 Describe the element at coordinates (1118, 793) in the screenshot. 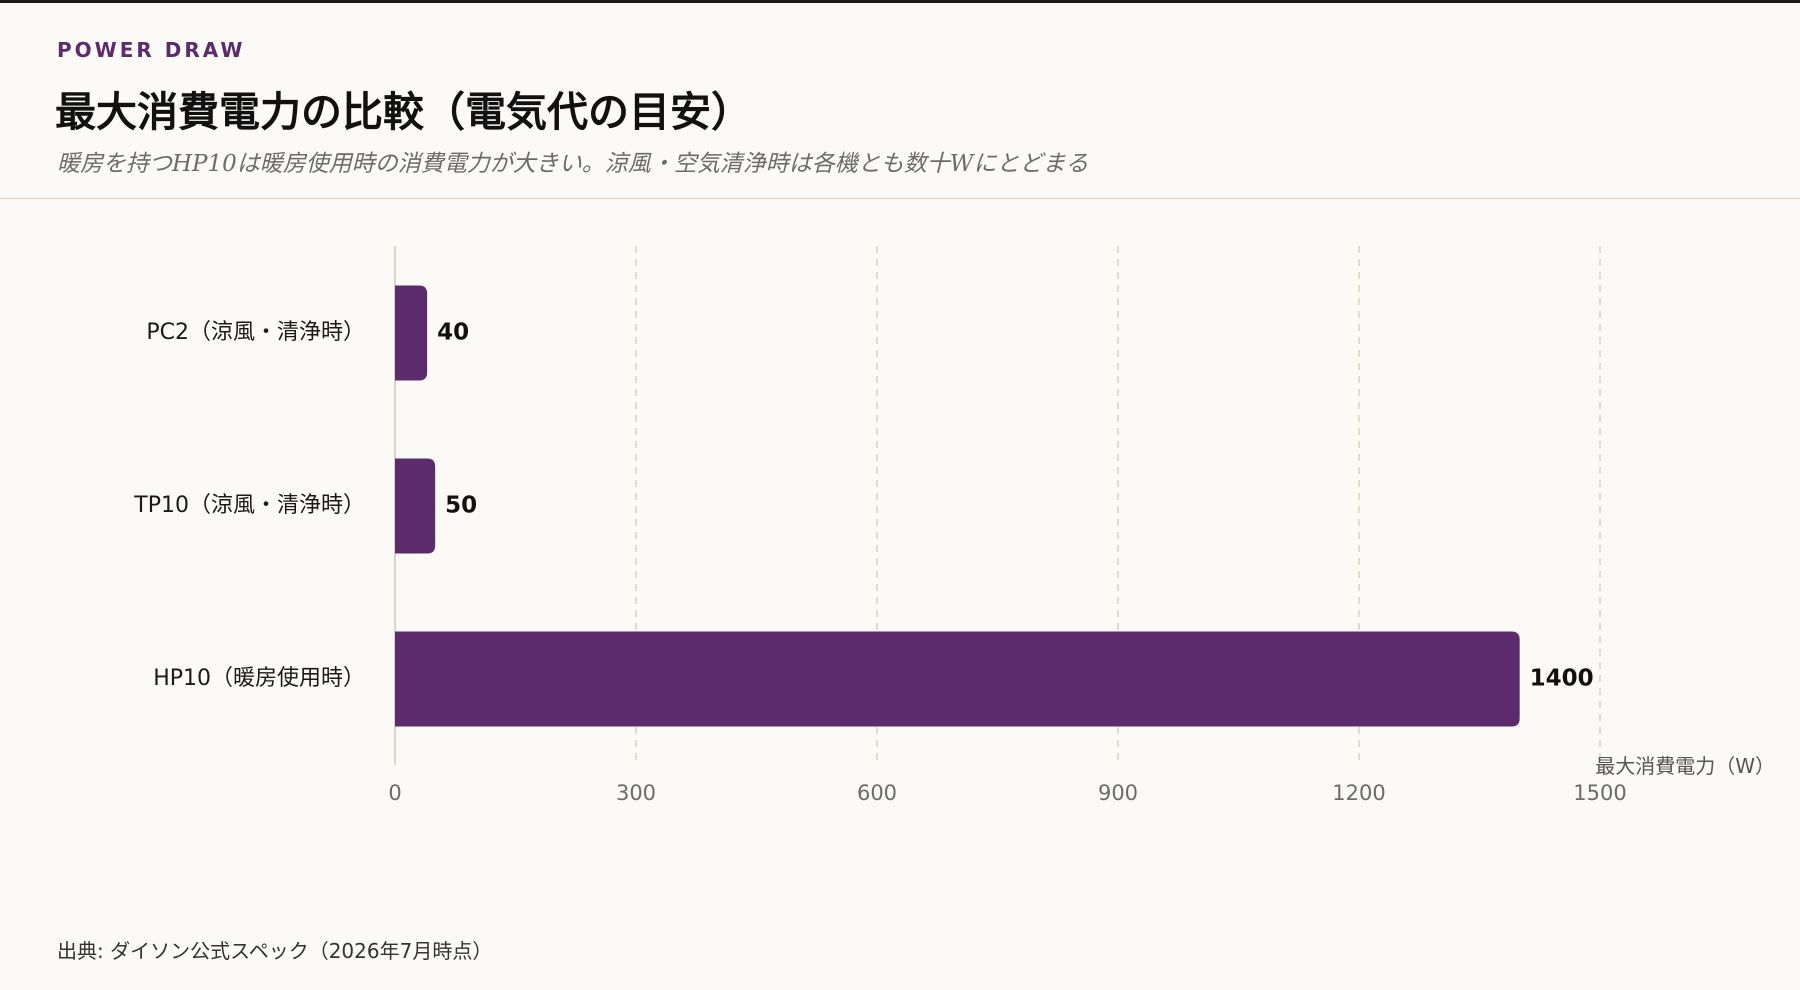

I see `x-tick-label: 900` at that location.